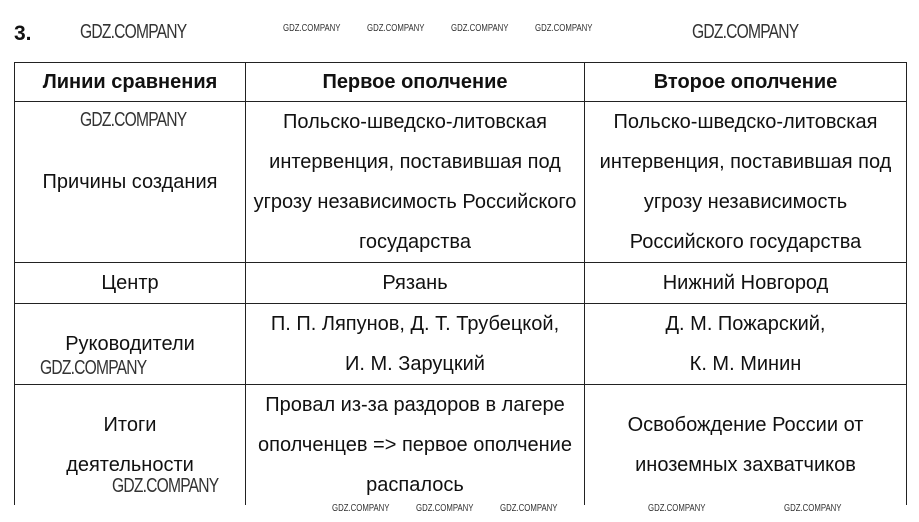 The image size is (919, 522). I want to click on row-criterion: Центр, so click(130, 283).